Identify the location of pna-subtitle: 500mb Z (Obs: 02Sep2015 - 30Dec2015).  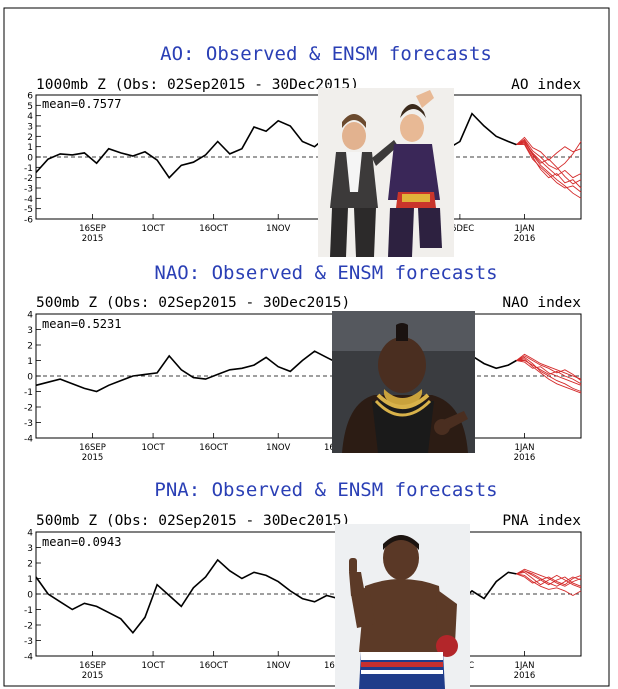
(193, 521).